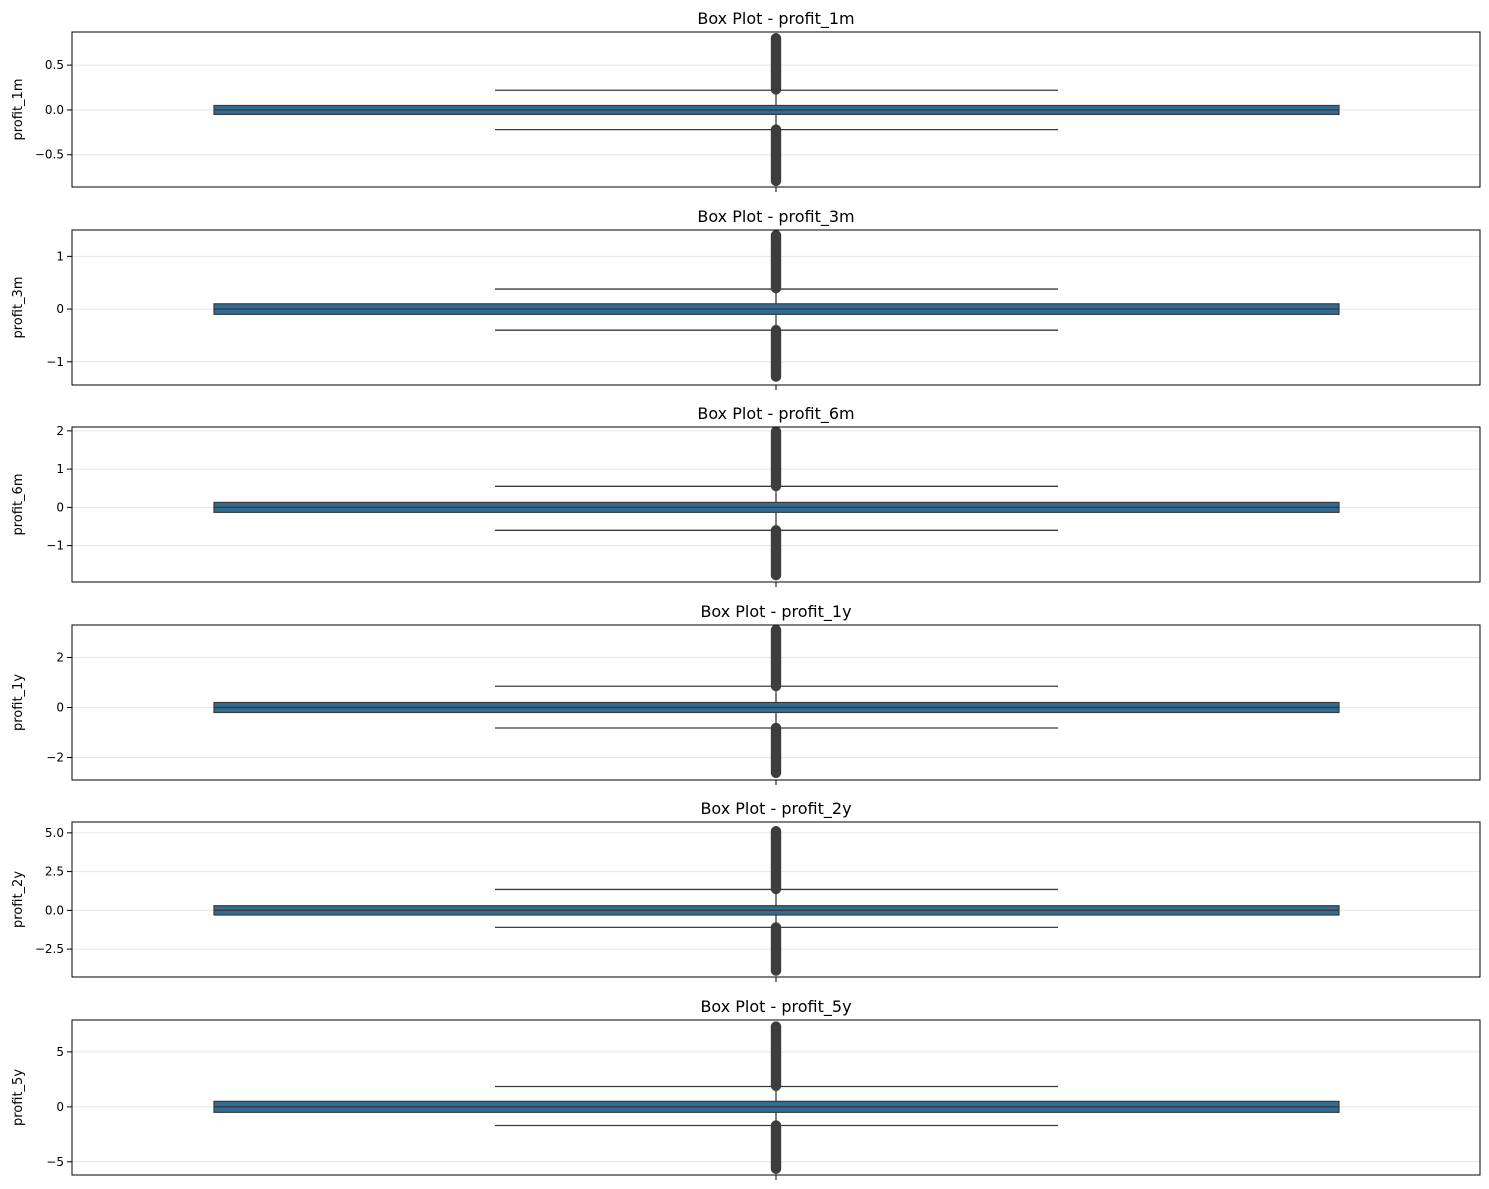 This screenshot has height=1189, width=1489. Describe the element at coordinates (54, 872) in the screenshot. I see `y-tick-label: 2.5` at that location.